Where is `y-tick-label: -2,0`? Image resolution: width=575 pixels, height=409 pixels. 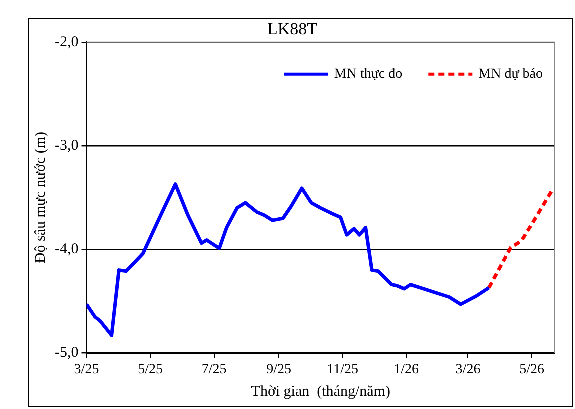
y-tick-label: -2,0 is located at coordinates (66, 42).